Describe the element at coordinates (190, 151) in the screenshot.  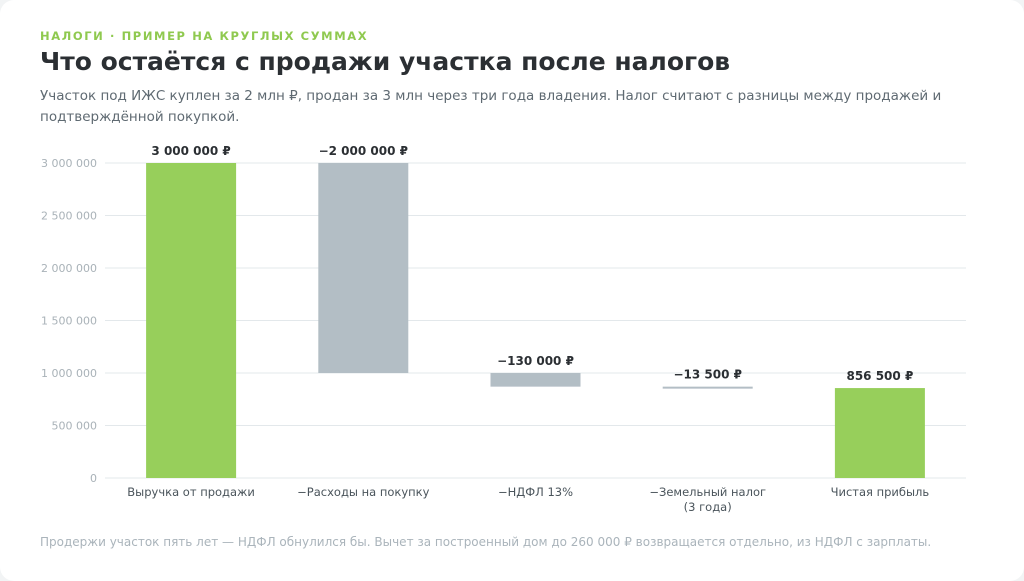
I see `data-label: 3 000 000 ₽` at that location.